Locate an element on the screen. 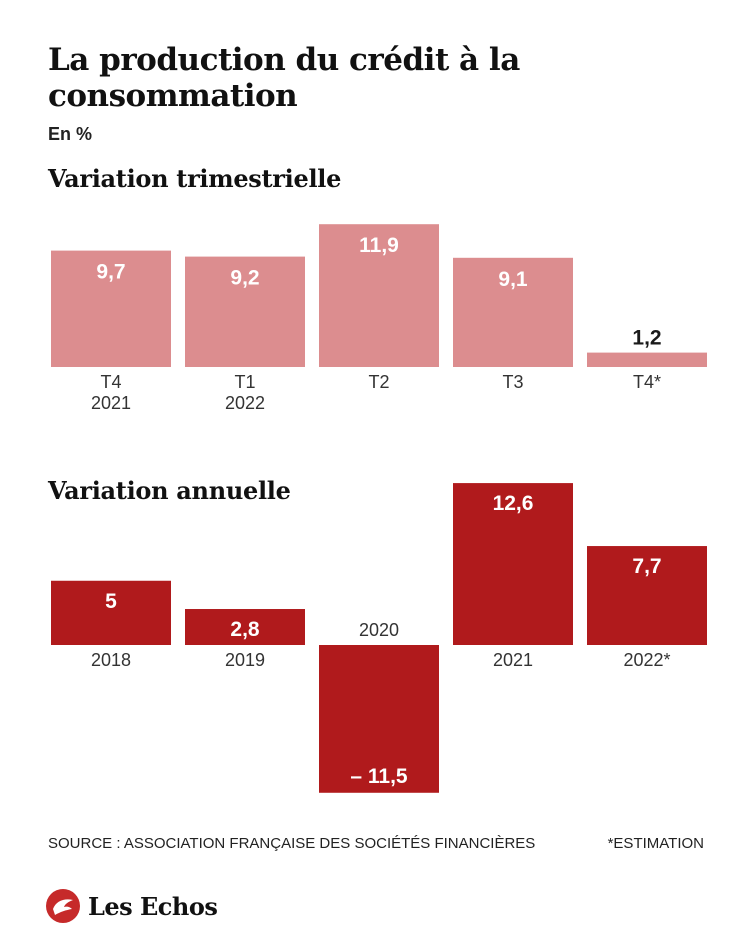 The image size is (750, 938). quarterly-tick-label: T3 is located at coordinates (512, 382).